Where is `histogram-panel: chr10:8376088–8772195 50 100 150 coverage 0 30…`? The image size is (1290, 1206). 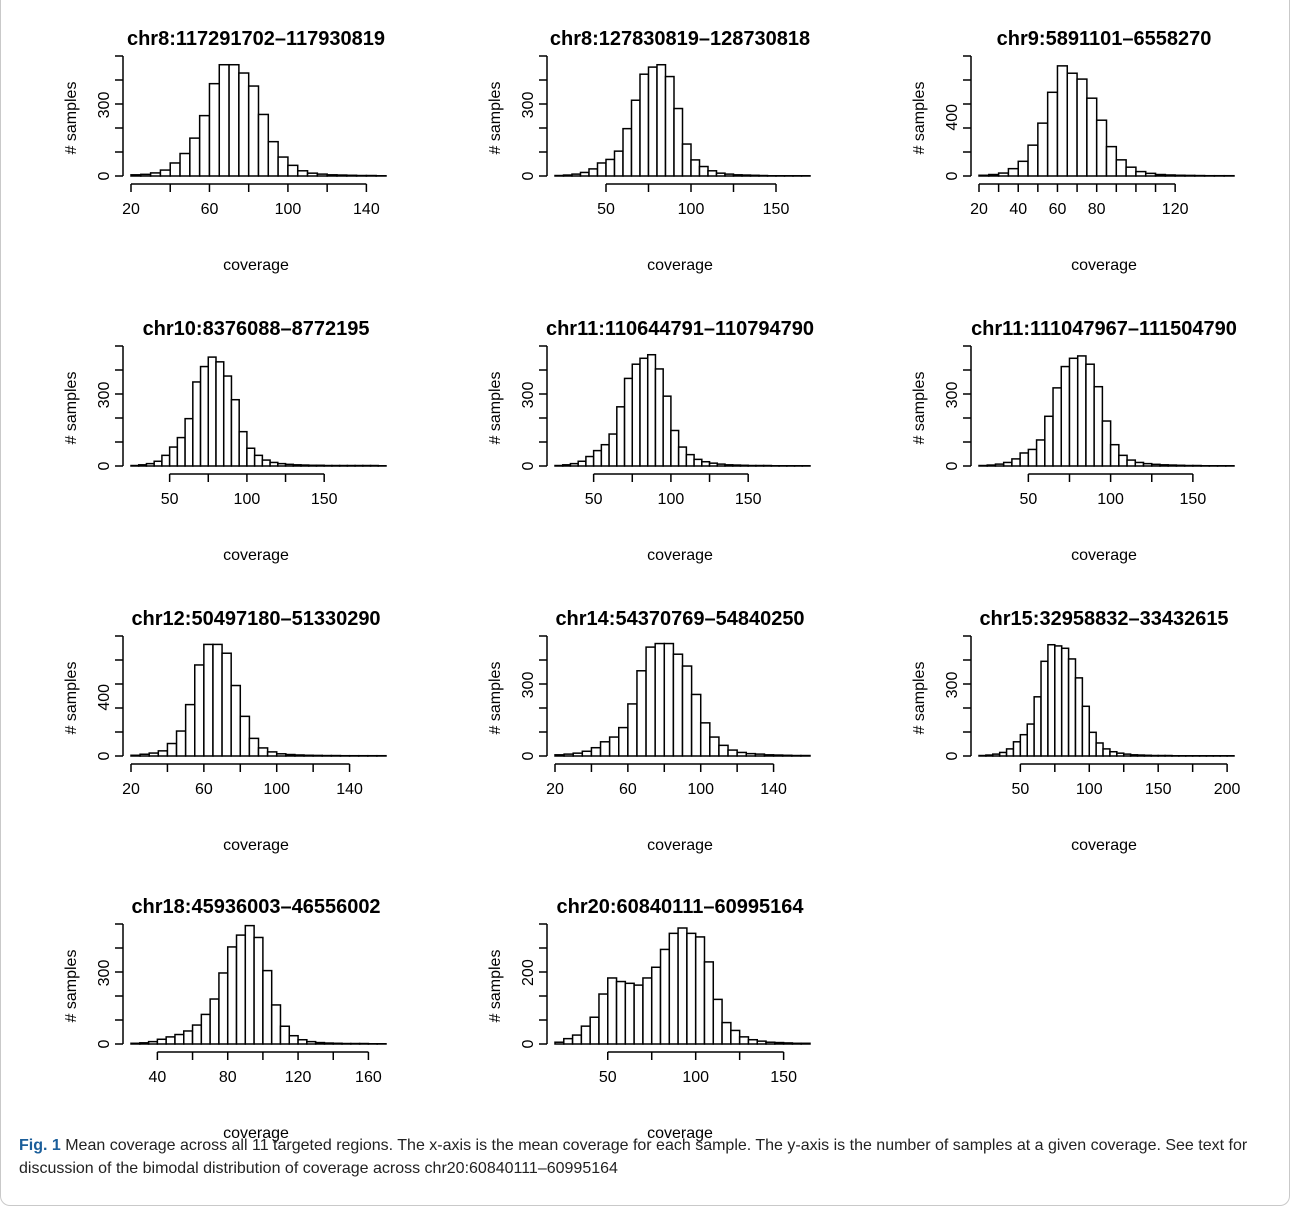 histogram-panel: chr10:8376088–8772195 50 100 150 coverage 0 30… is located at coordinates (216, 436).